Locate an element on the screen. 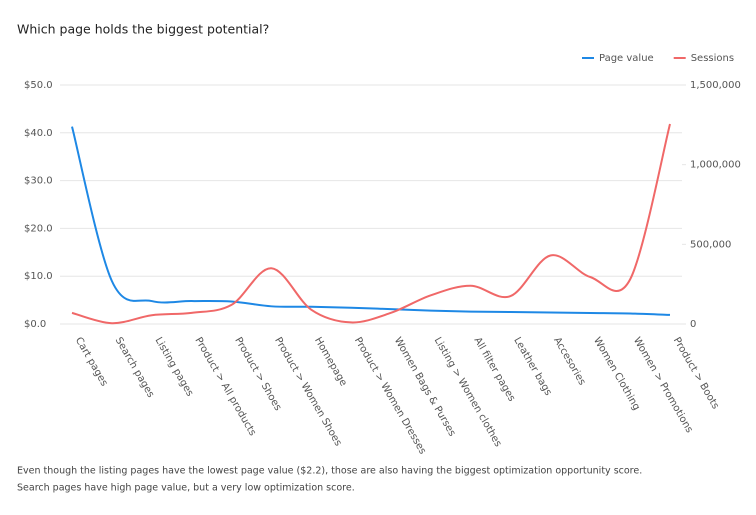  y-tick-label: $50.0 is located at coordinates (38, 85).